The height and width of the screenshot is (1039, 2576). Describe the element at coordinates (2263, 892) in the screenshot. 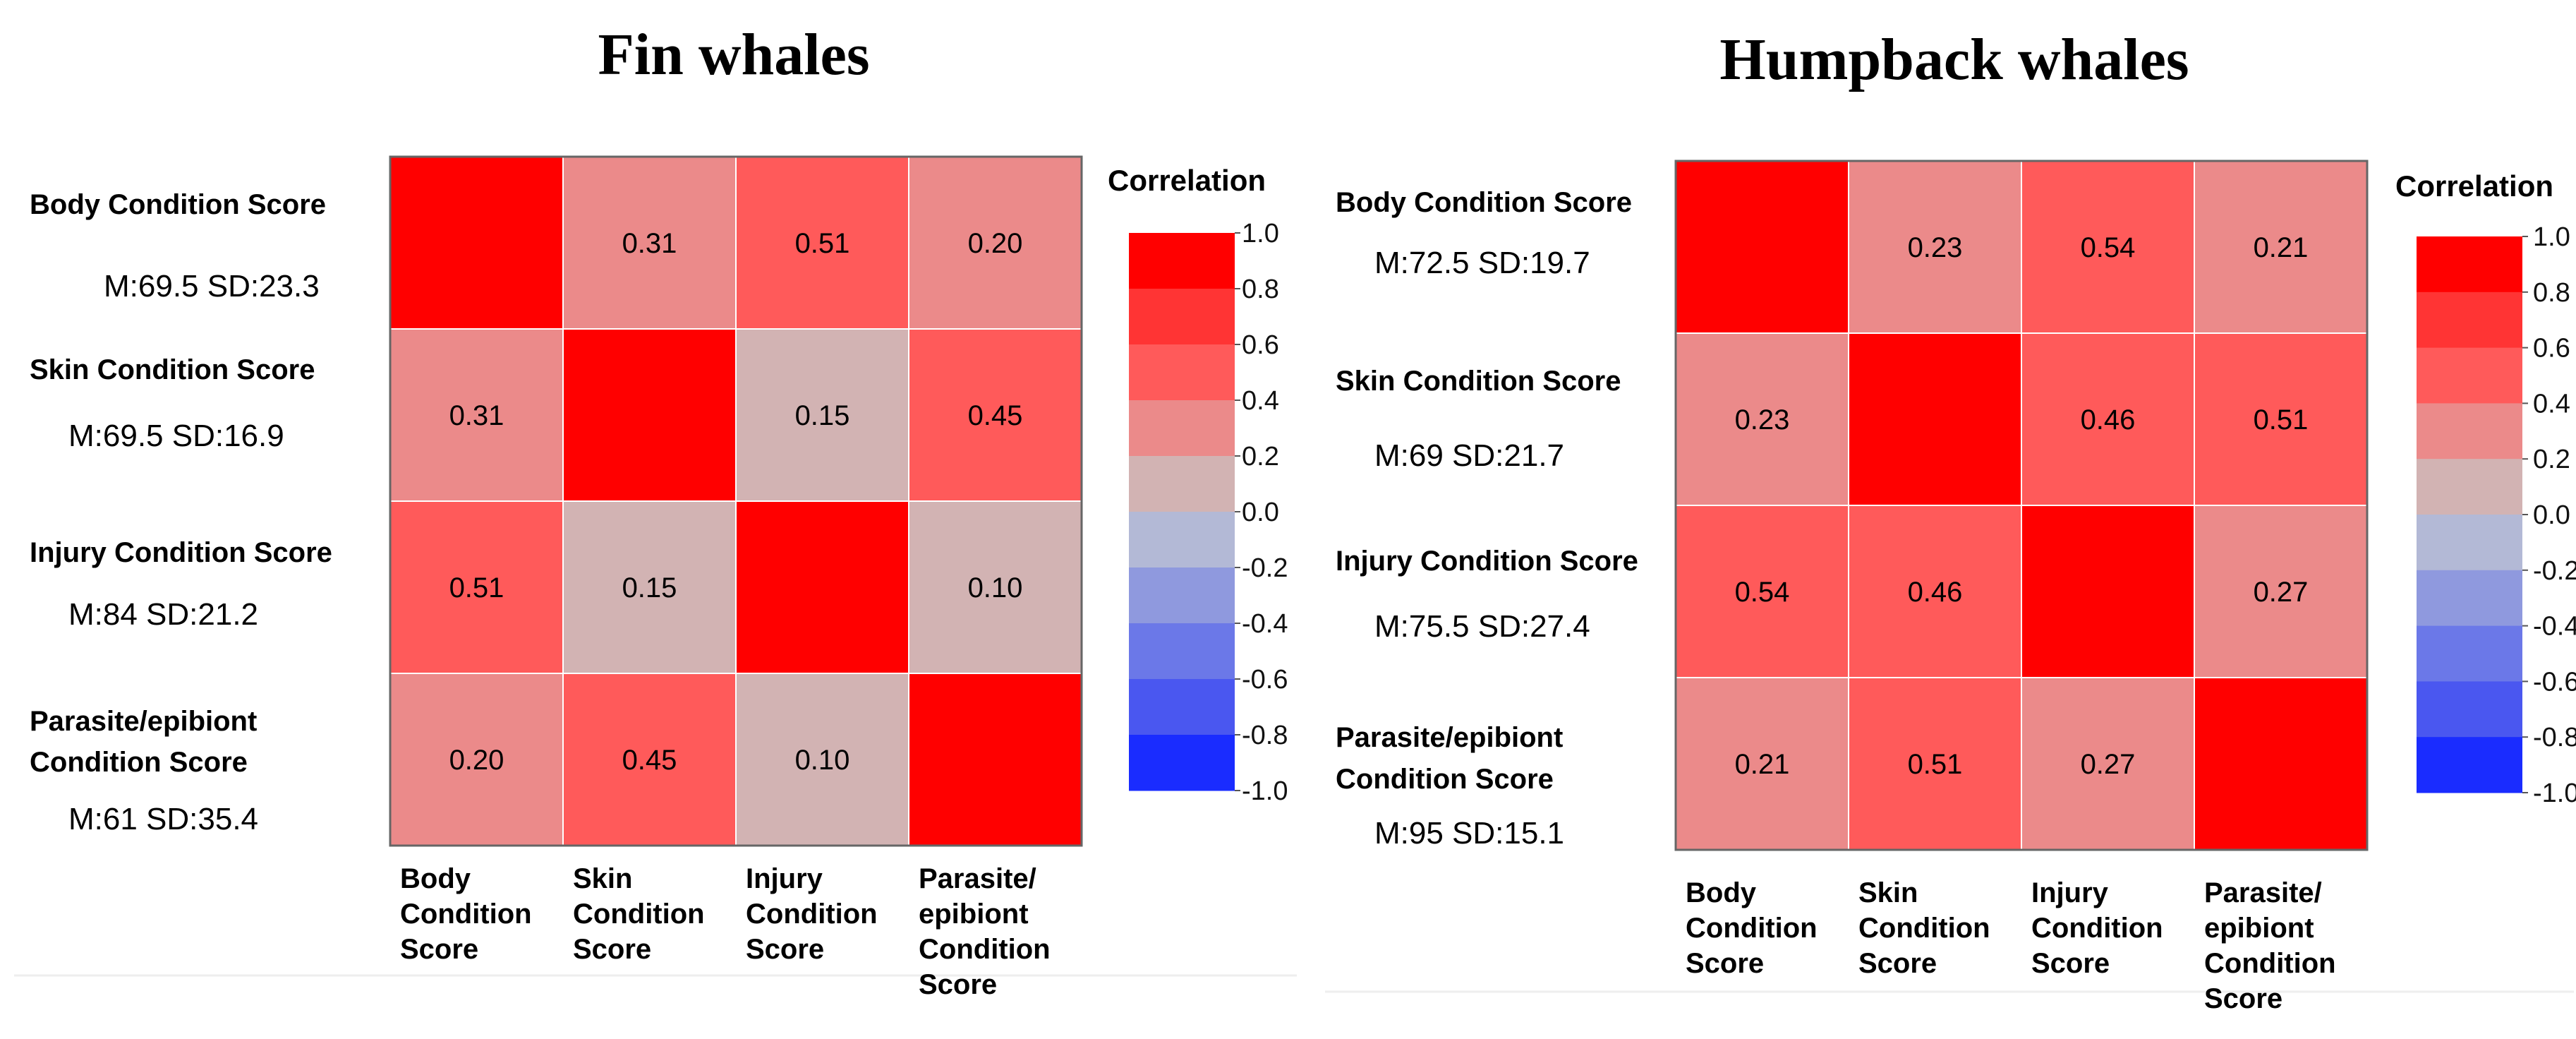

I see `column-label: Parasite/` at that location.